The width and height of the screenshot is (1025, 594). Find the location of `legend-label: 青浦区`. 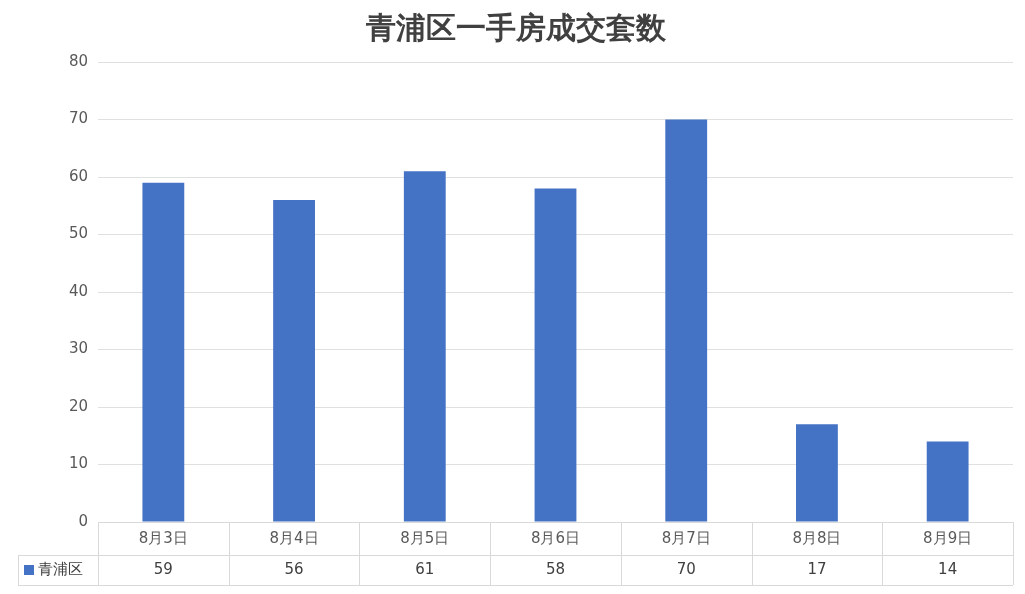

legend-label: 青浦区 is located at coordinates (60, 568).